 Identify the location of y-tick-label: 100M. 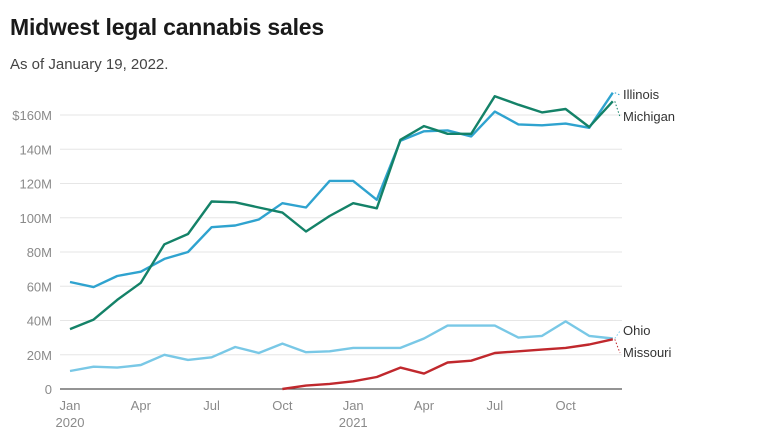
(35, 218).